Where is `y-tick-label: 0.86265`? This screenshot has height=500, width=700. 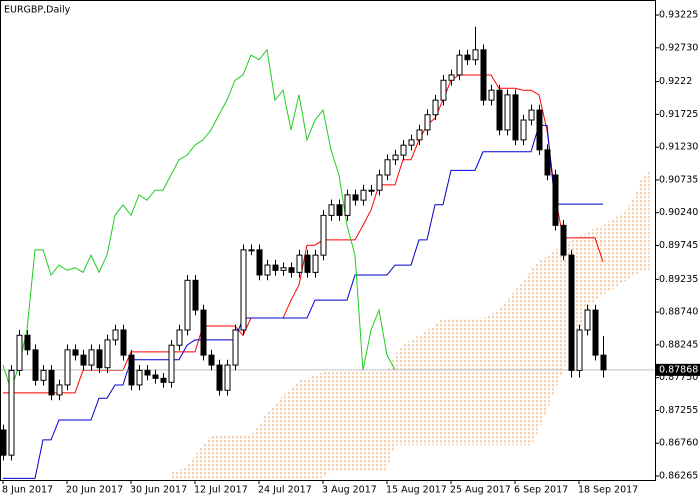 y-tick-label: 0.86265 is located at coordinates (678, 476).